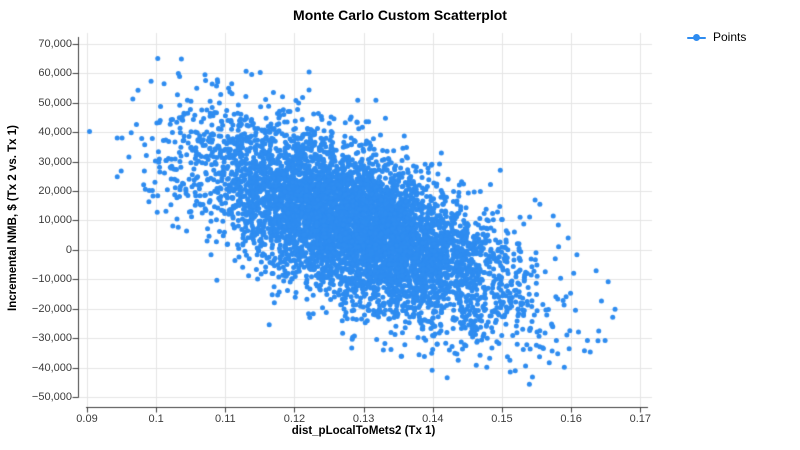 The height and width of the screenshot is (450, 800). I want to click on legend: Points, so click(716, 37).